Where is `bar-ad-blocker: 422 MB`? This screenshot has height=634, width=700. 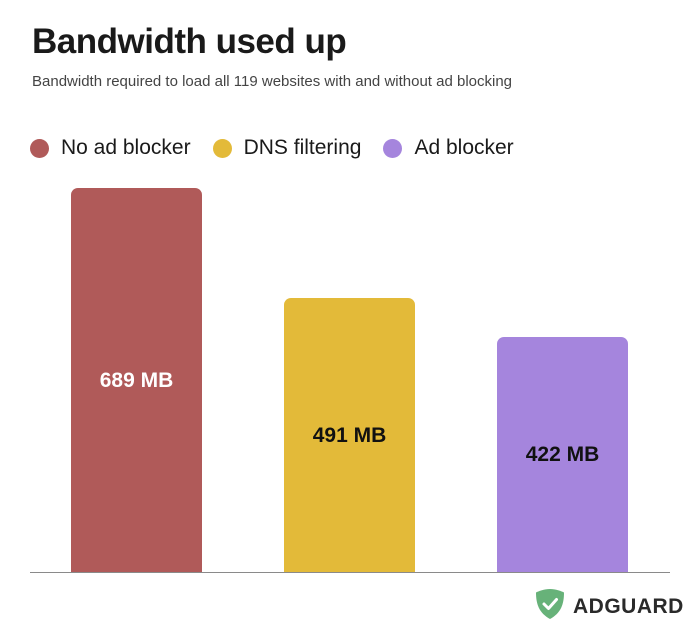 bar-ad-blocker: 422 MB is located at coordinates (562, 455).